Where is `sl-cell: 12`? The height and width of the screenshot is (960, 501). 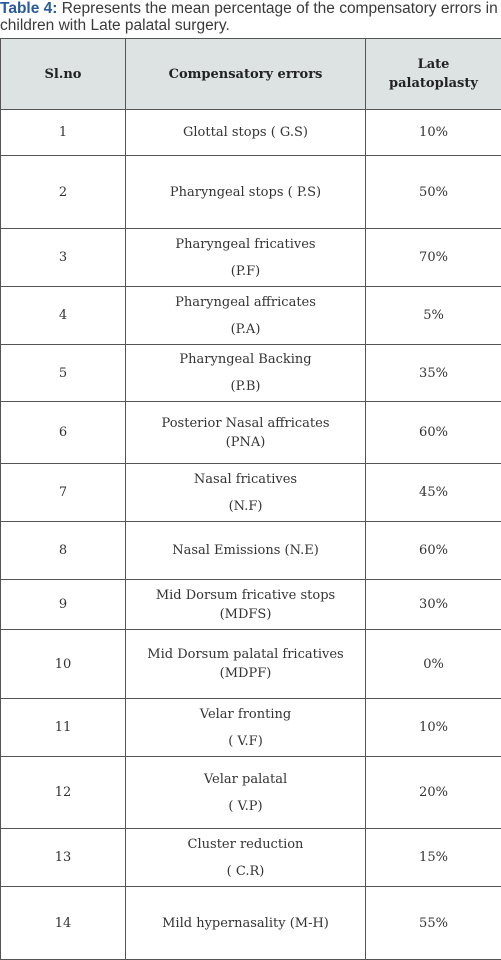
sl-cell: 12 is located at coordinates (63, 793).